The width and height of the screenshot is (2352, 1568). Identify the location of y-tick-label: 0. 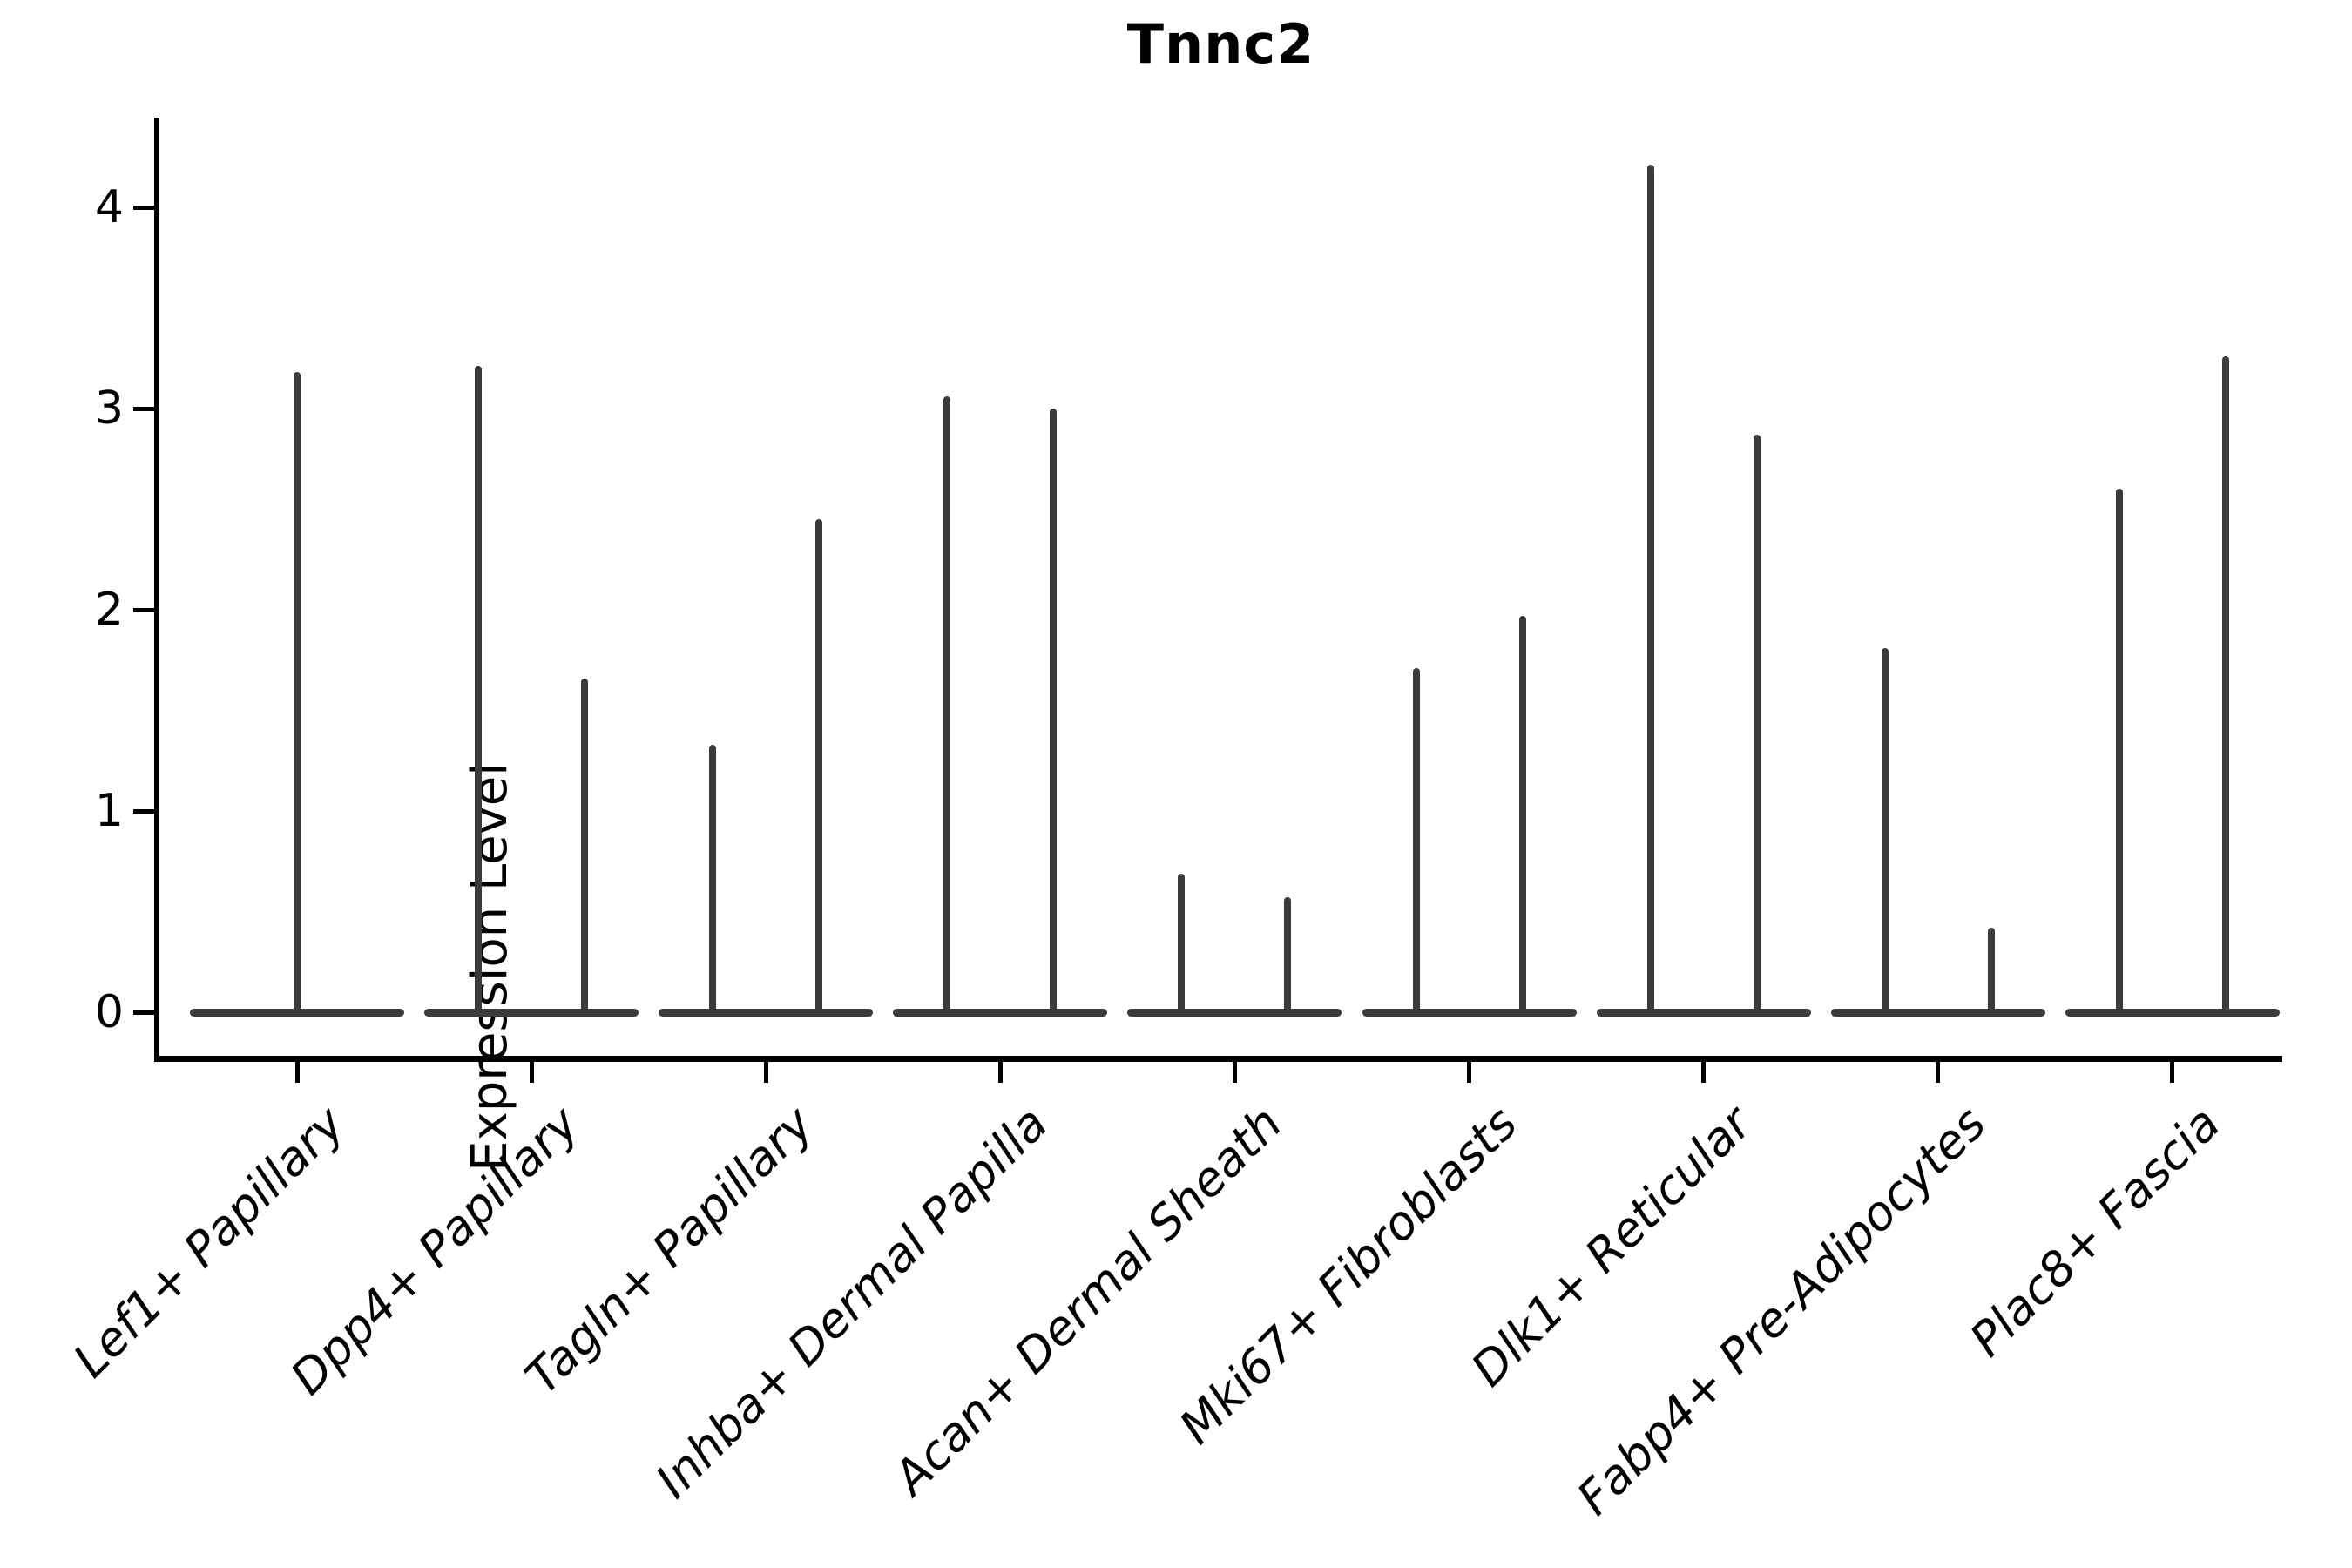
(109, 1012).